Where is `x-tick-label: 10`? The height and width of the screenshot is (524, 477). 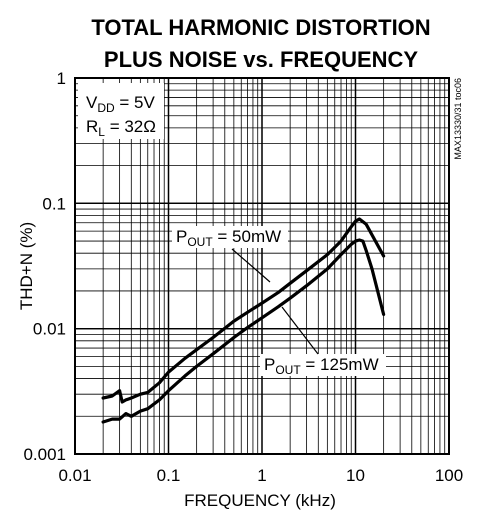 x-tick-label: 10 is located at coordinates (355, 475).